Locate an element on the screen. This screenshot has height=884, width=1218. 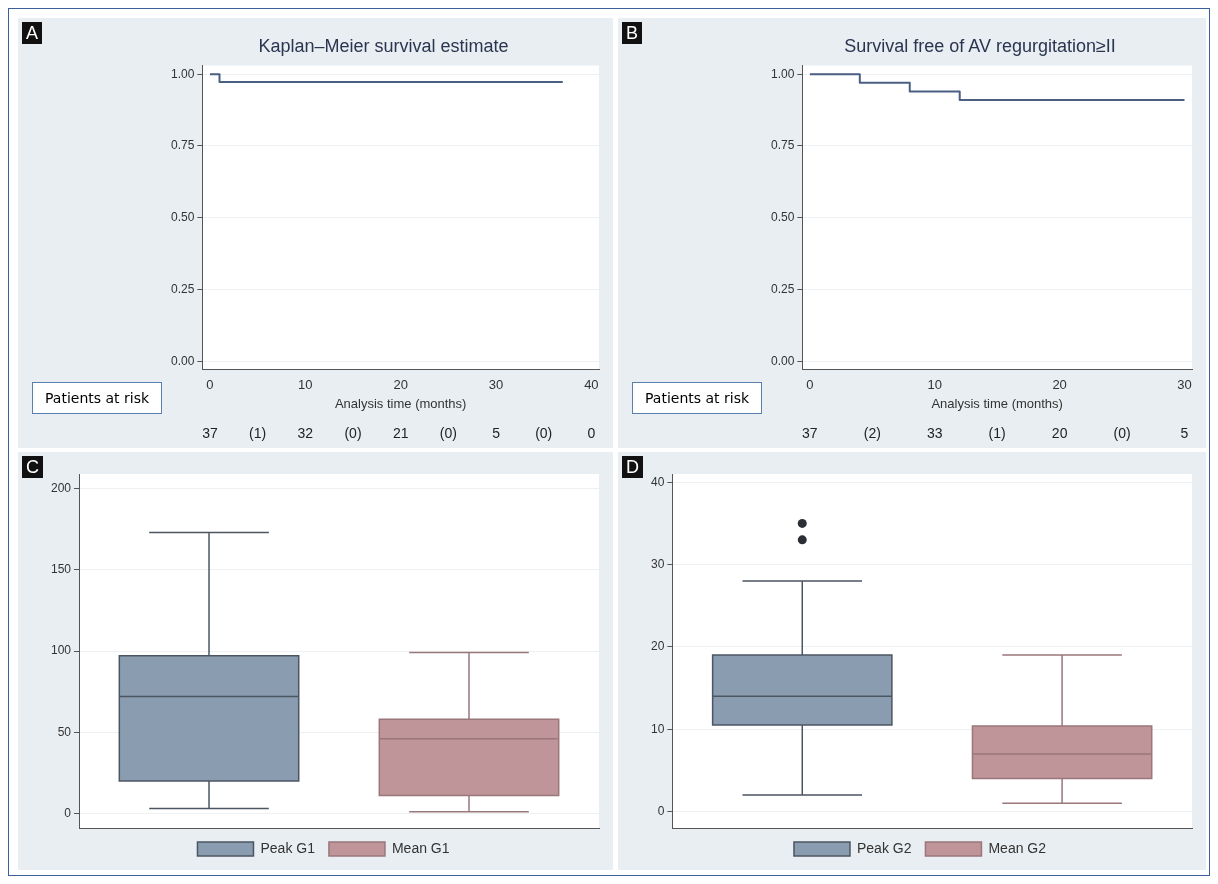
x-tick-label: 40 is located at coordinates (591, 385).